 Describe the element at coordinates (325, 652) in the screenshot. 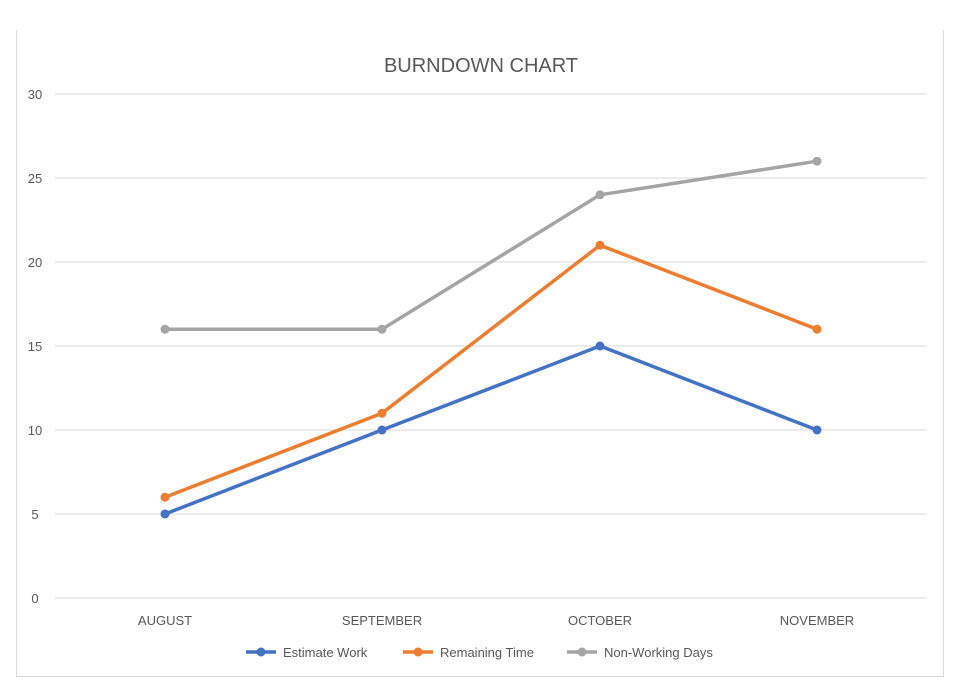

I see `legend-label: Estimate Work` at that location.